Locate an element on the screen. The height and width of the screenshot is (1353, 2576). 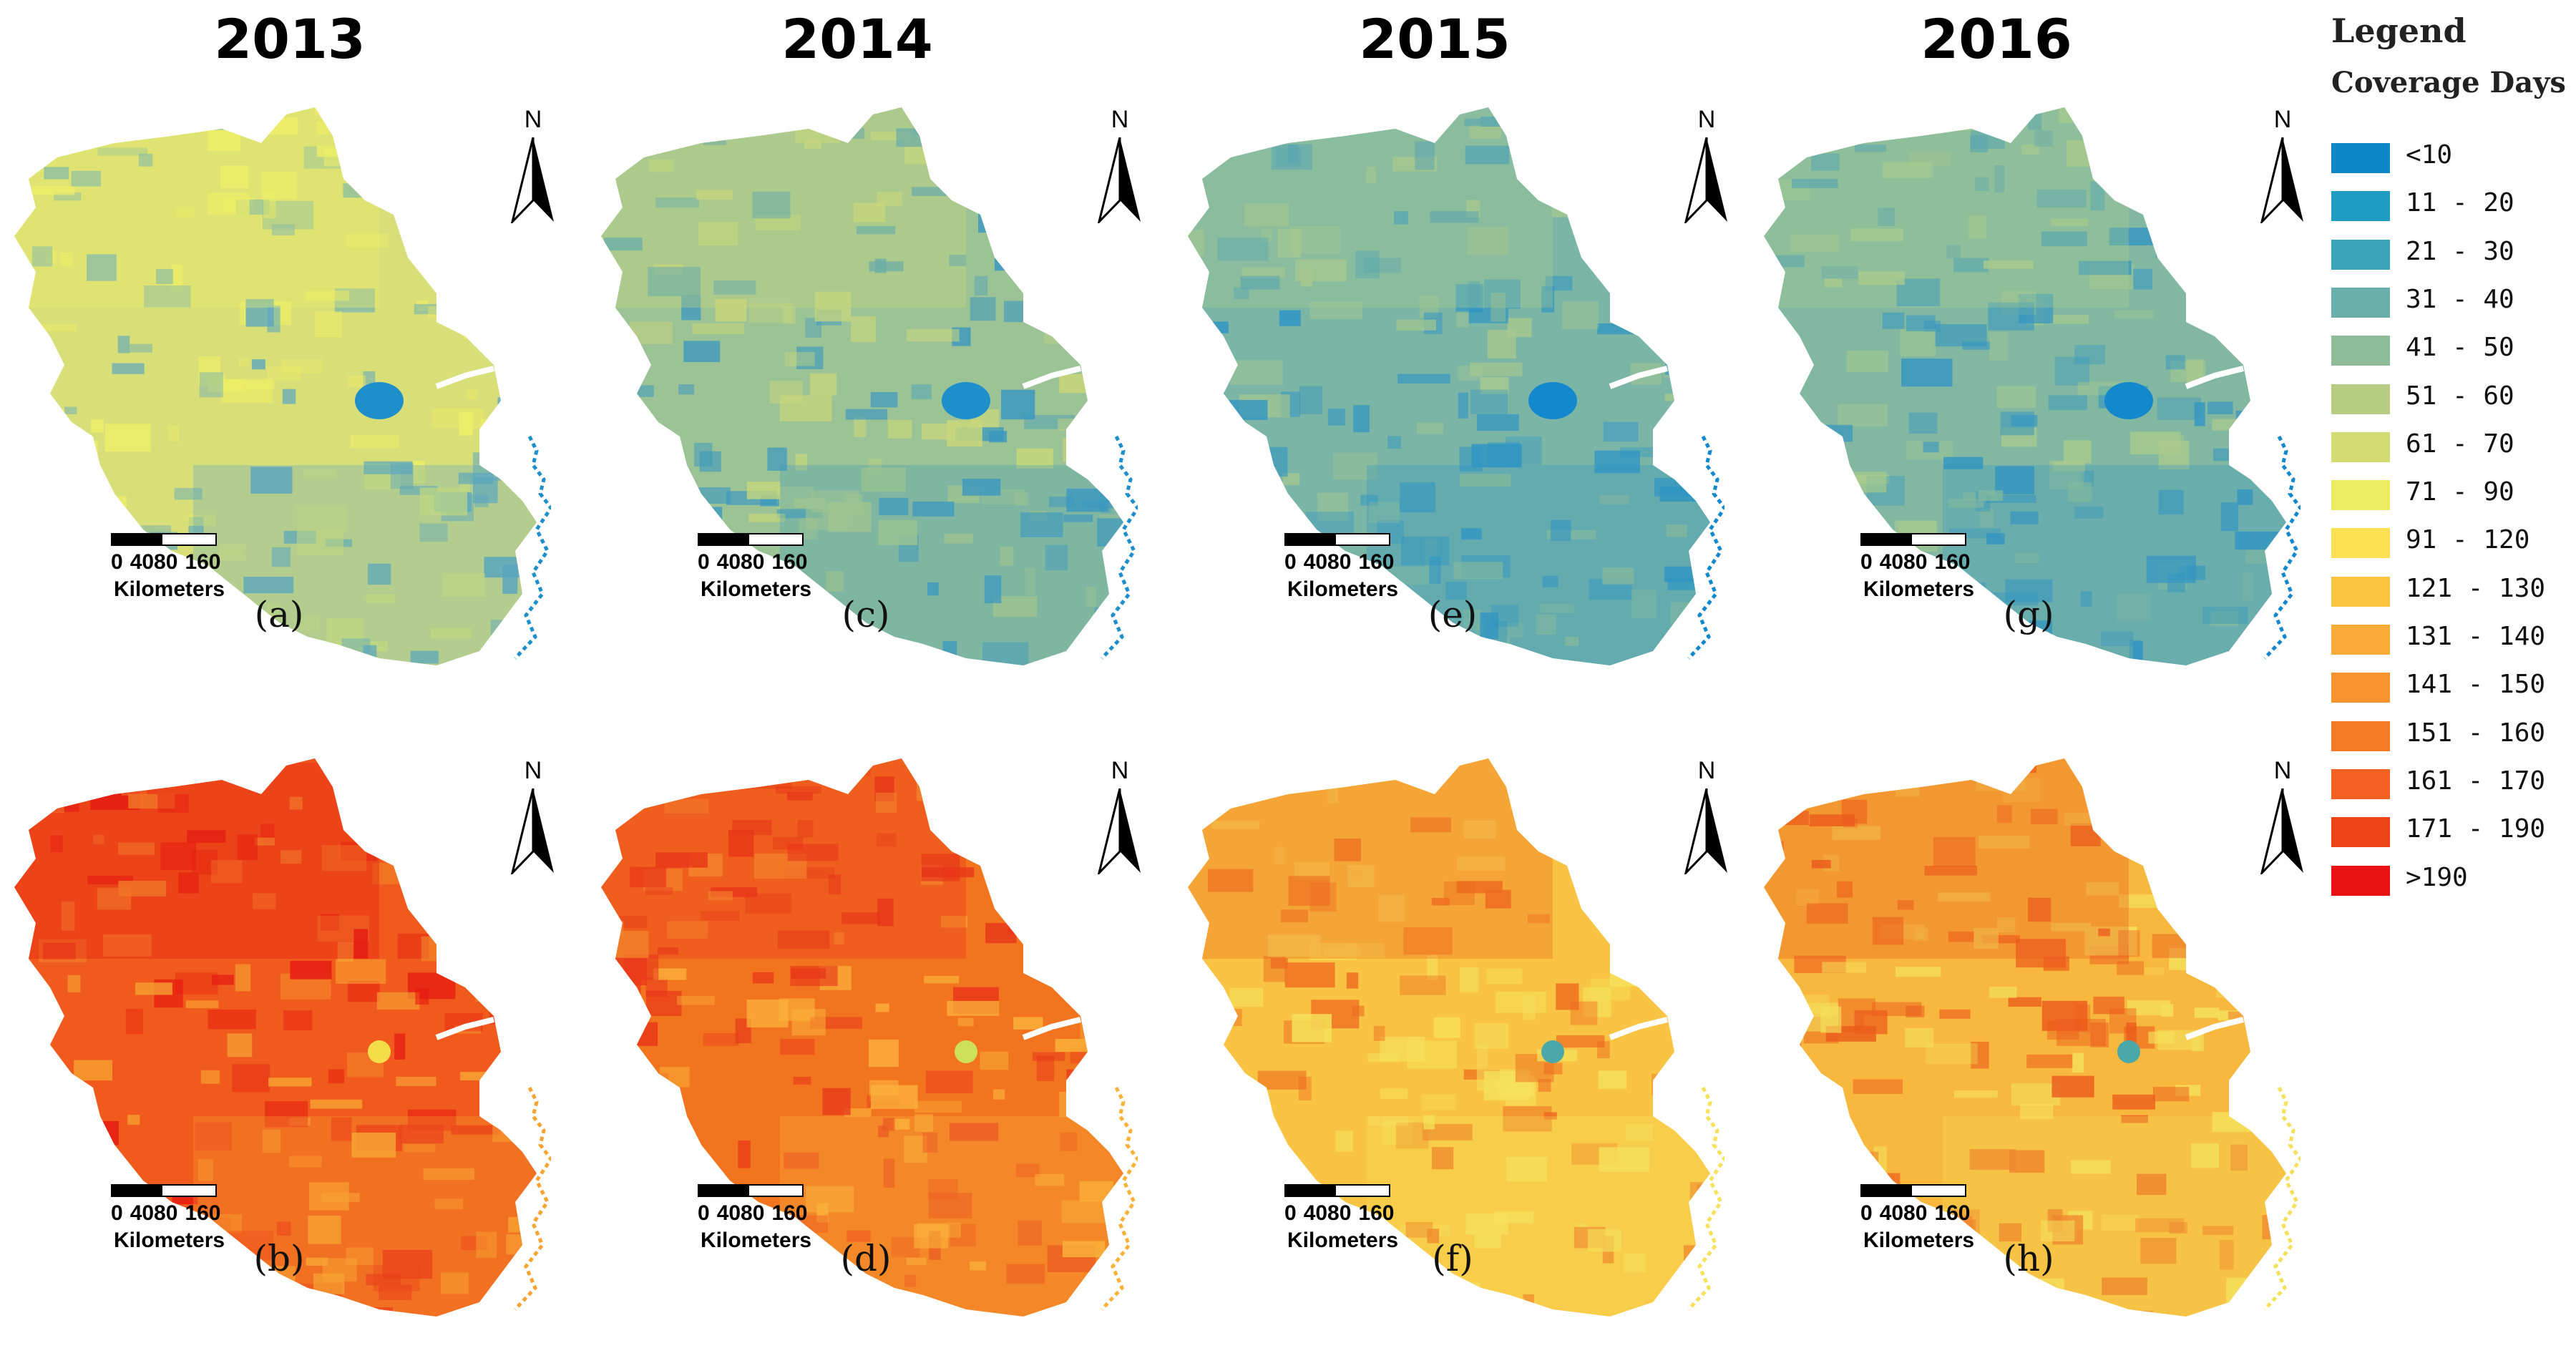
panel-label: (b) is located at coordinates (279, 1258).